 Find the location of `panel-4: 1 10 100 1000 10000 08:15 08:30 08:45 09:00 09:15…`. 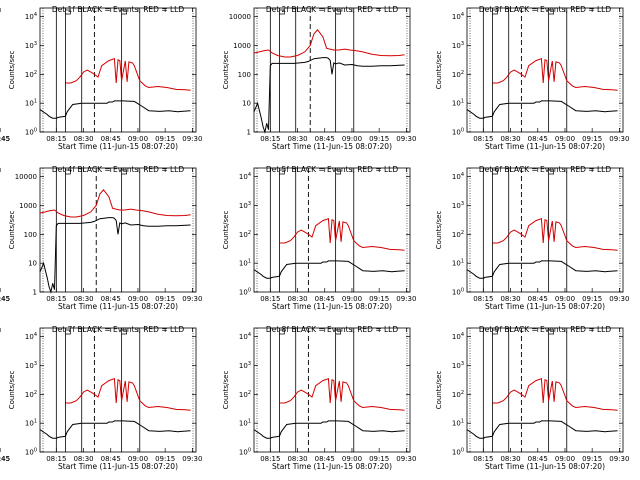

panel-4: 1 10 100 1000 10000 08:15 08:30 08:45 09:00 09:15… is located at coordinates (101, 238).